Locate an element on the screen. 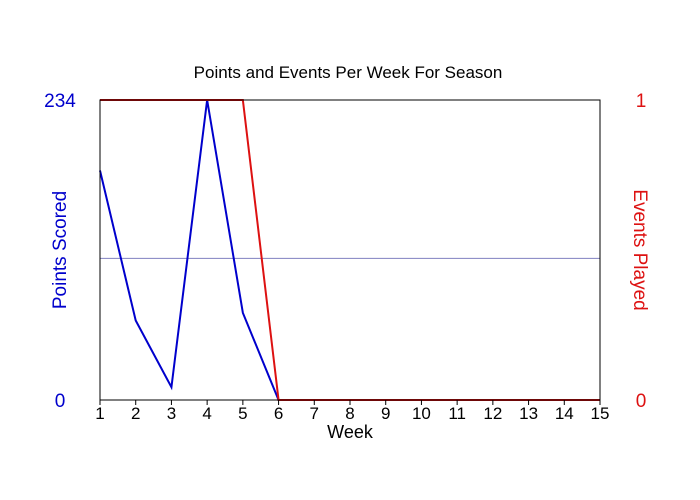 This screenshot has height=500, width=700. chart-title: Points and Events Per Week For Season is located at coordinates (348, 72).